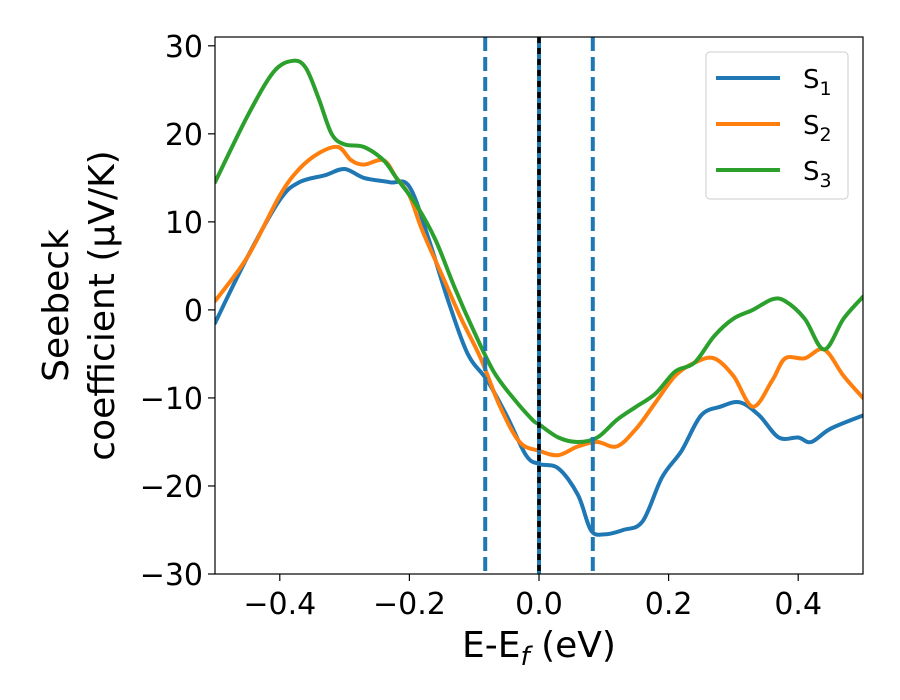  What do you see at coordinates (171, 575) in the screenshot?
I see `y-tick-label-7: −30` at bounding box center [171, 575].